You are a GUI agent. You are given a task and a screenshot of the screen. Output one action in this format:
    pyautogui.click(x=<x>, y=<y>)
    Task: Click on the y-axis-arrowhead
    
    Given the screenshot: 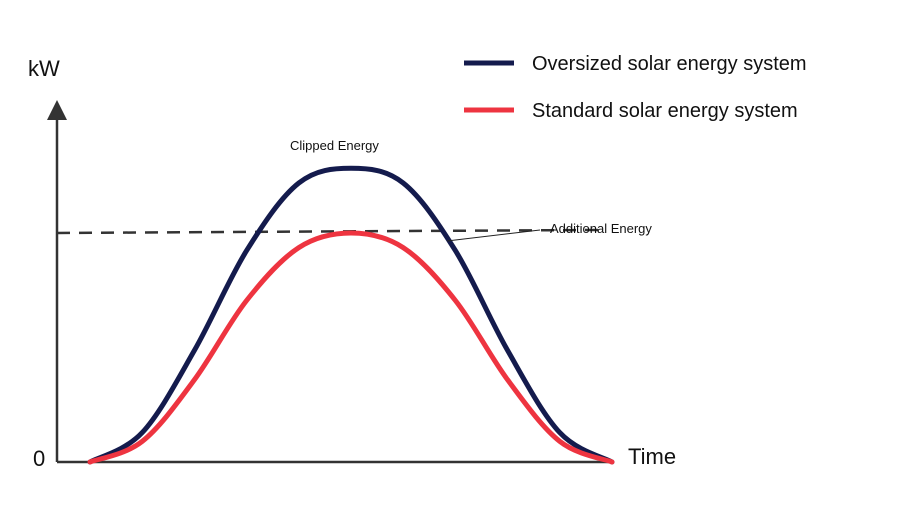 What is the action you would take?
    pyautogui.click(x=57, y=110)
    